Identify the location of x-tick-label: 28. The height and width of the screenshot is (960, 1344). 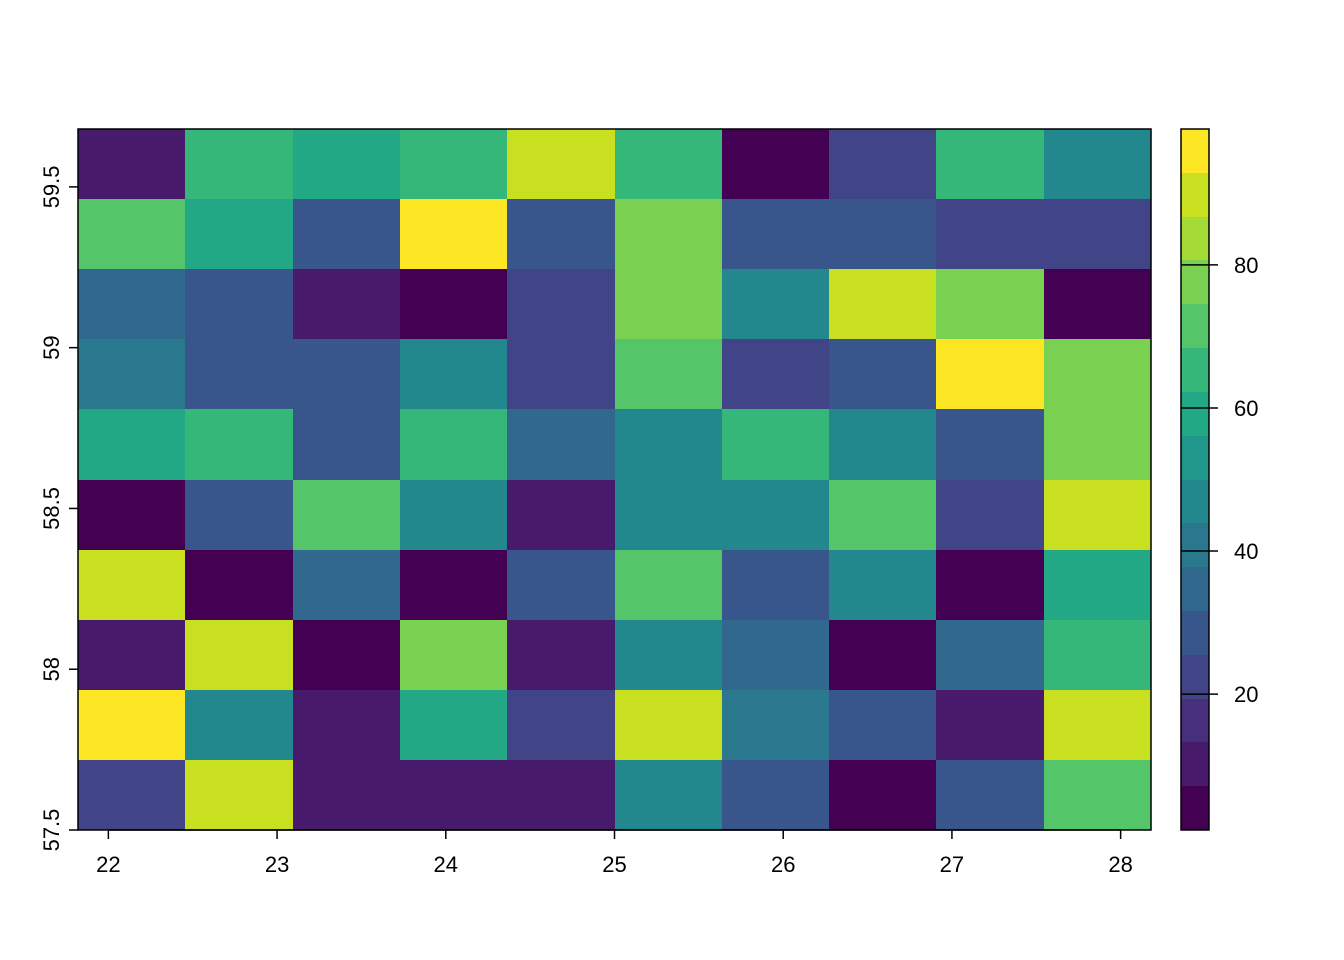
(1120, 864).